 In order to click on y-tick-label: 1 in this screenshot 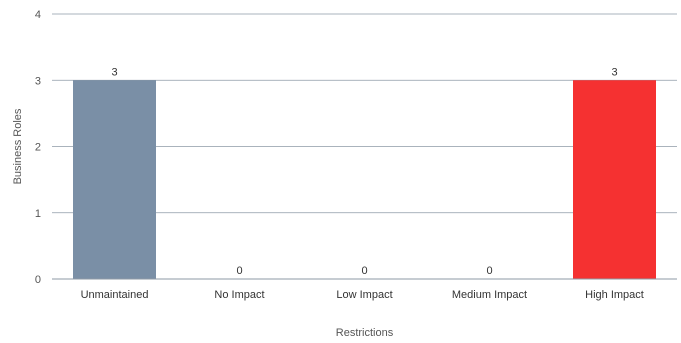, I will do `click(38, 214)`.